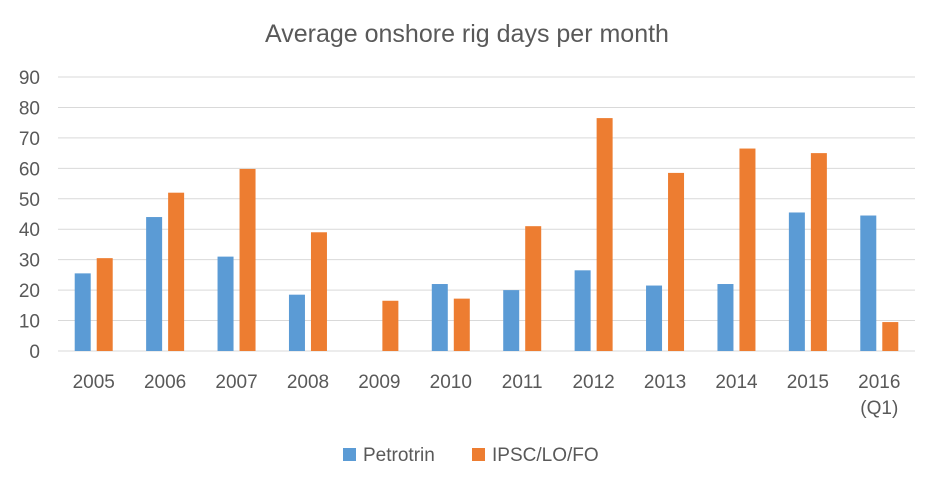  I want to click on x-tick-label: 2005, so click(94, 382).